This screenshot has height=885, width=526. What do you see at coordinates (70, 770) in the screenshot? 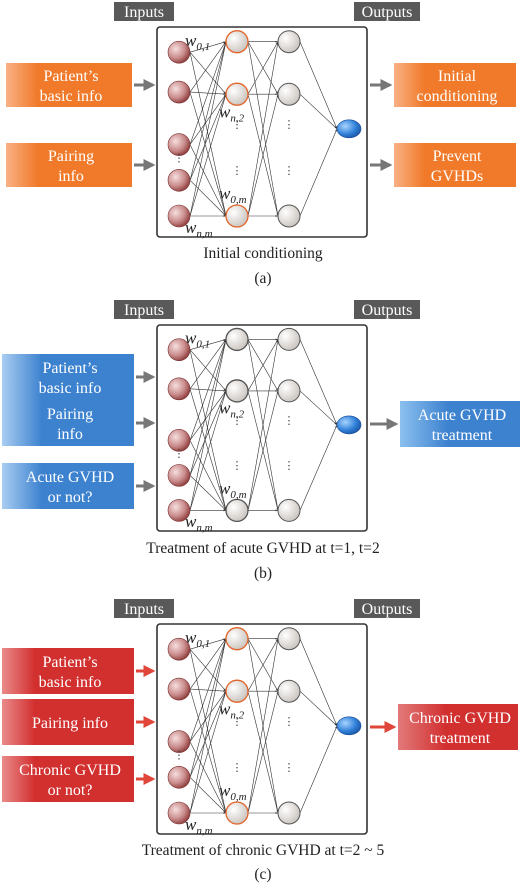
I see `input-box-label: Chronic GVHD` at bounding box center [70, 770].